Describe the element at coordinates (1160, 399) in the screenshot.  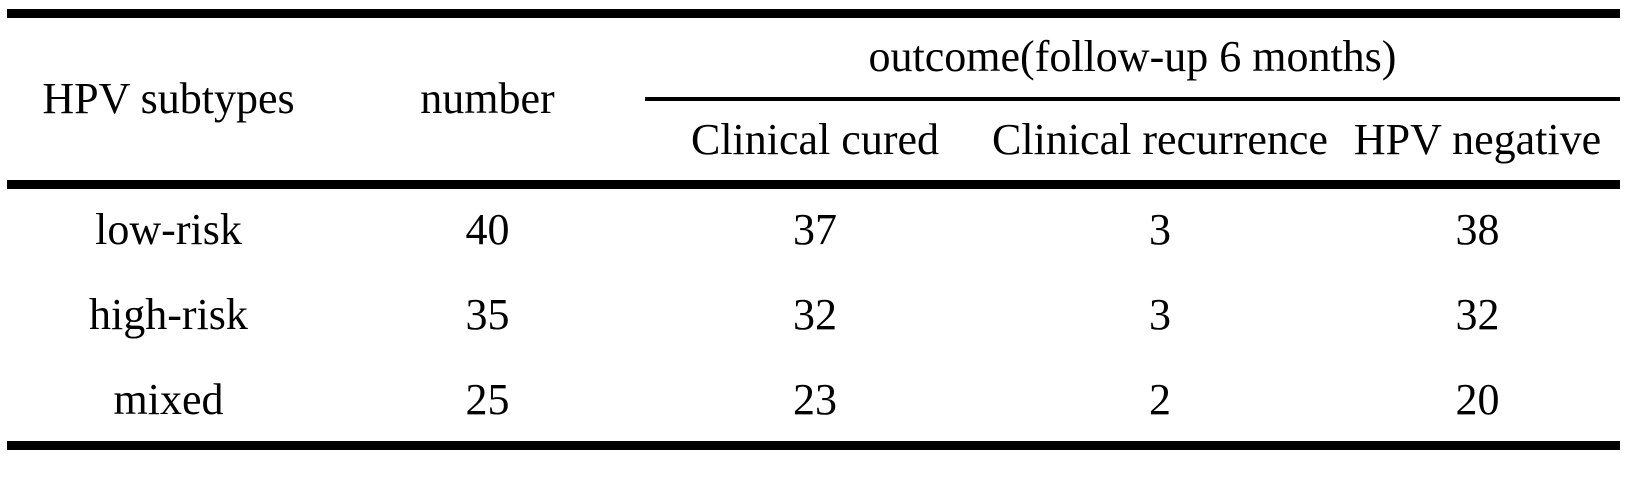
I see `cell-clinical-recurrence: 2` at that location.